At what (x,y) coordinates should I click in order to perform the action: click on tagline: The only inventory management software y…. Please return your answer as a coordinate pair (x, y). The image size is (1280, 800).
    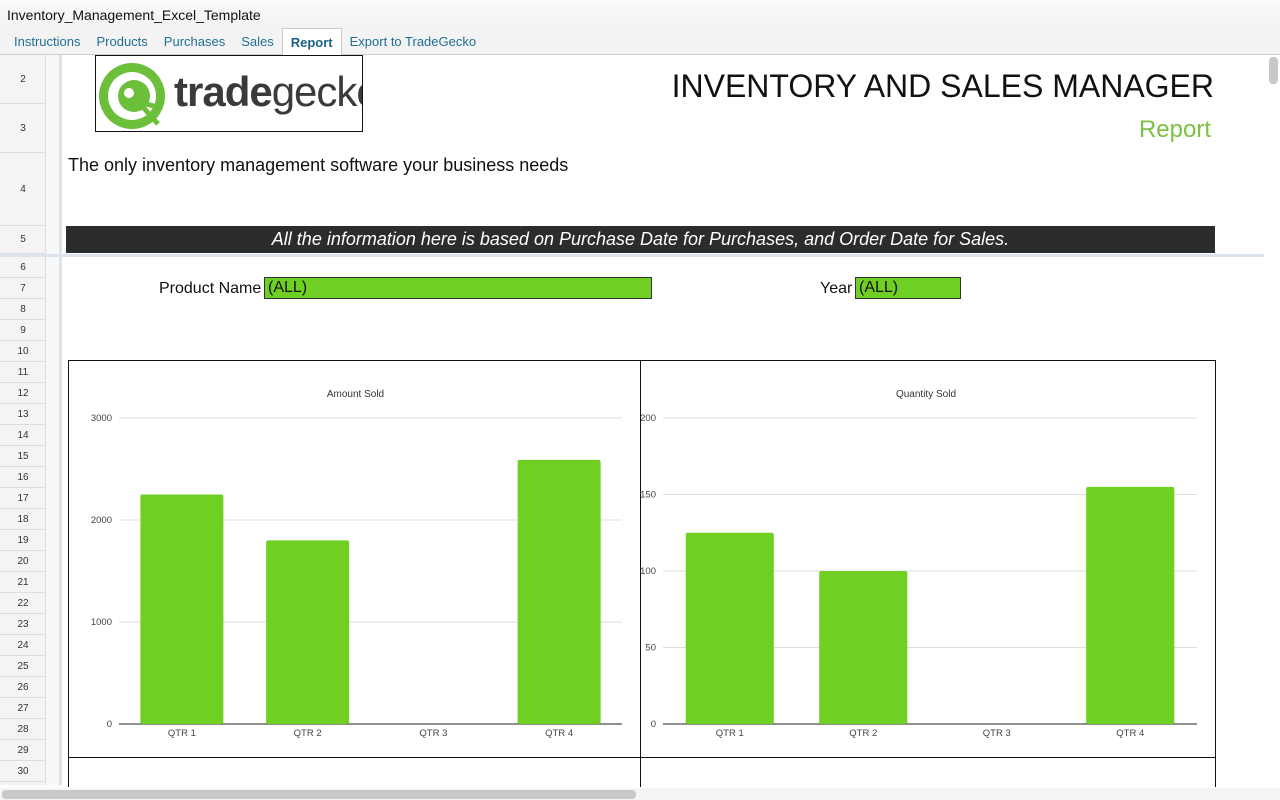
    Looking at the image, I should click on (318, 165).